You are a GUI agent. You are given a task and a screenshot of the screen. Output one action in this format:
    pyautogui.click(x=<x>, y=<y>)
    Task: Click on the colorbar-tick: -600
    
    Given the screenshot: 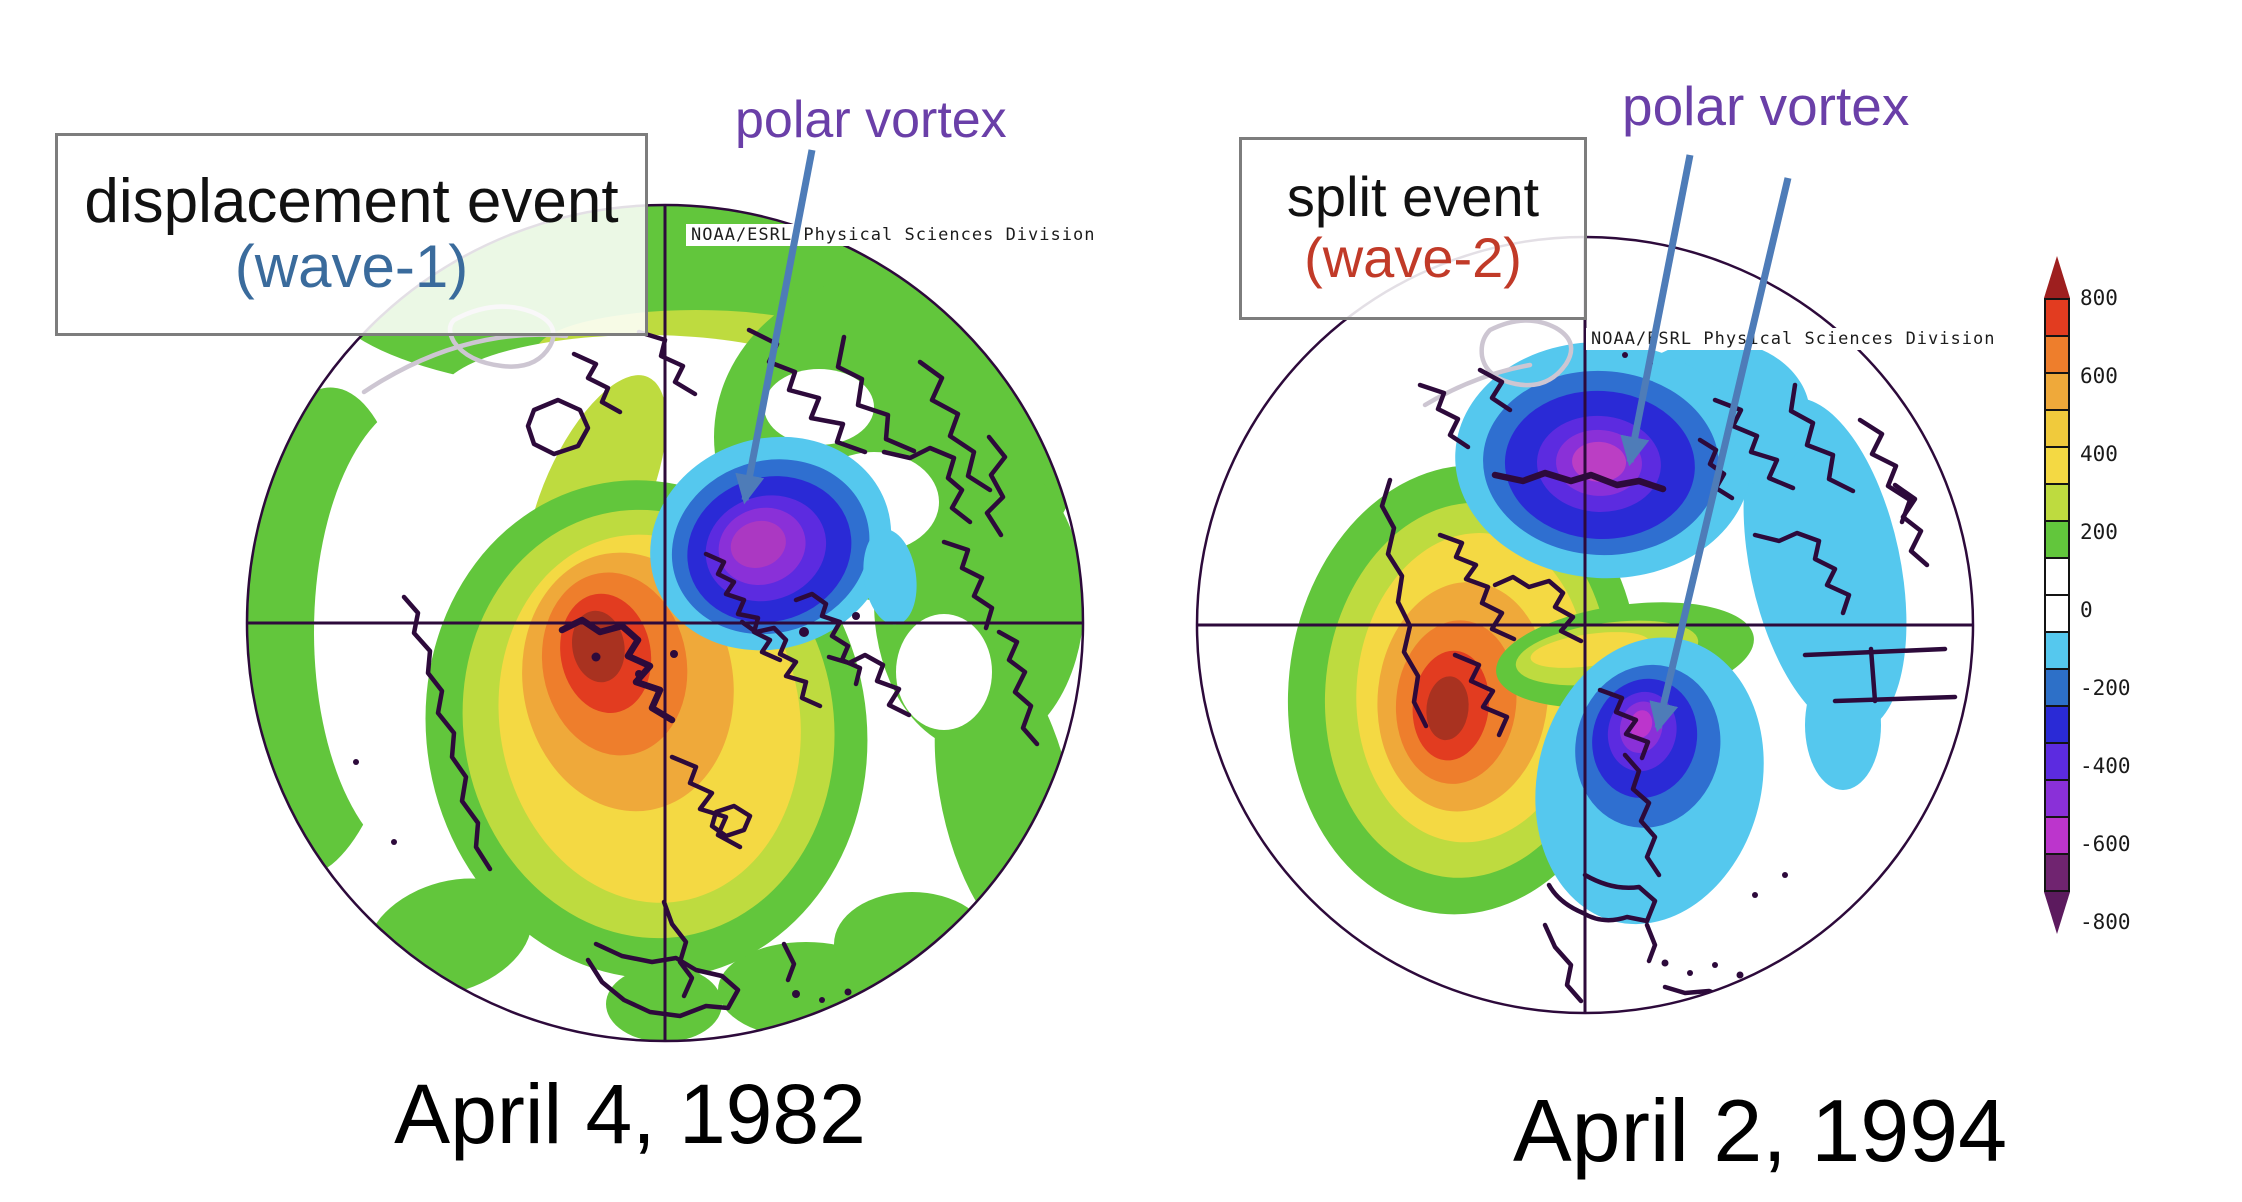 What is the action you would take?
    pyautogui.click(x=2105, y=844)
    